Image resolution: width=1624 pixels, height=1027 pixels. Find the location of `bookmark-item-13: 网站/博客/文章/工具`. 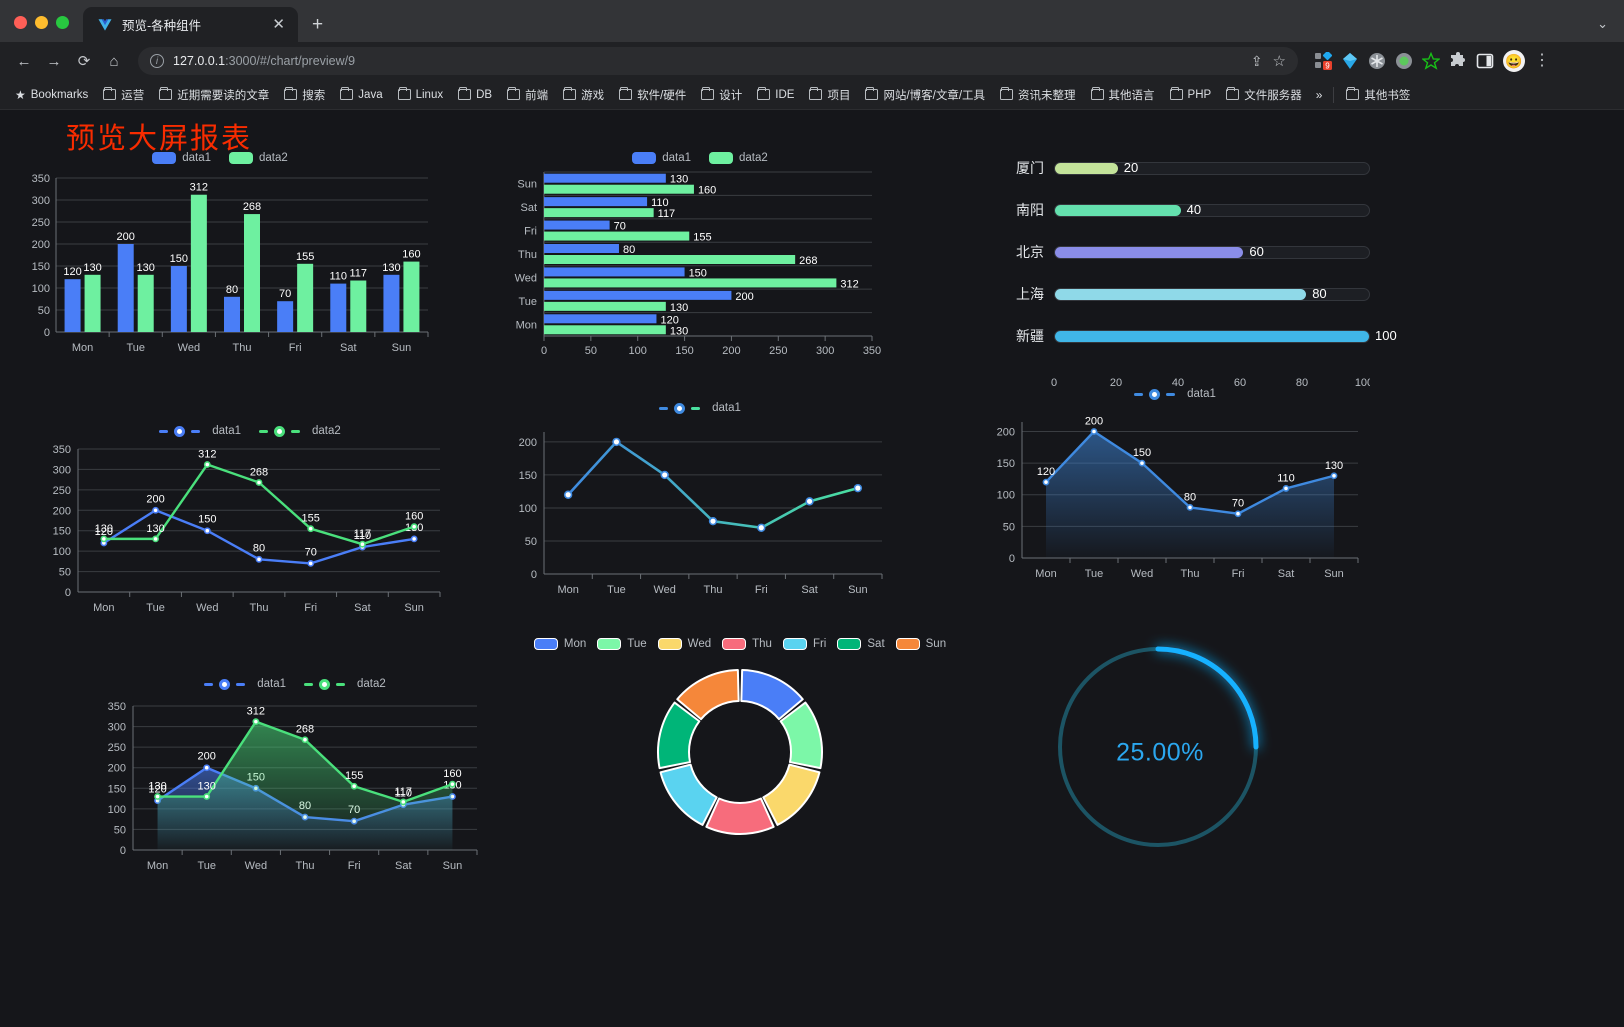

bookmark-item-13: 网站/博客/文章/工具 is located at coordinates (925, 95).